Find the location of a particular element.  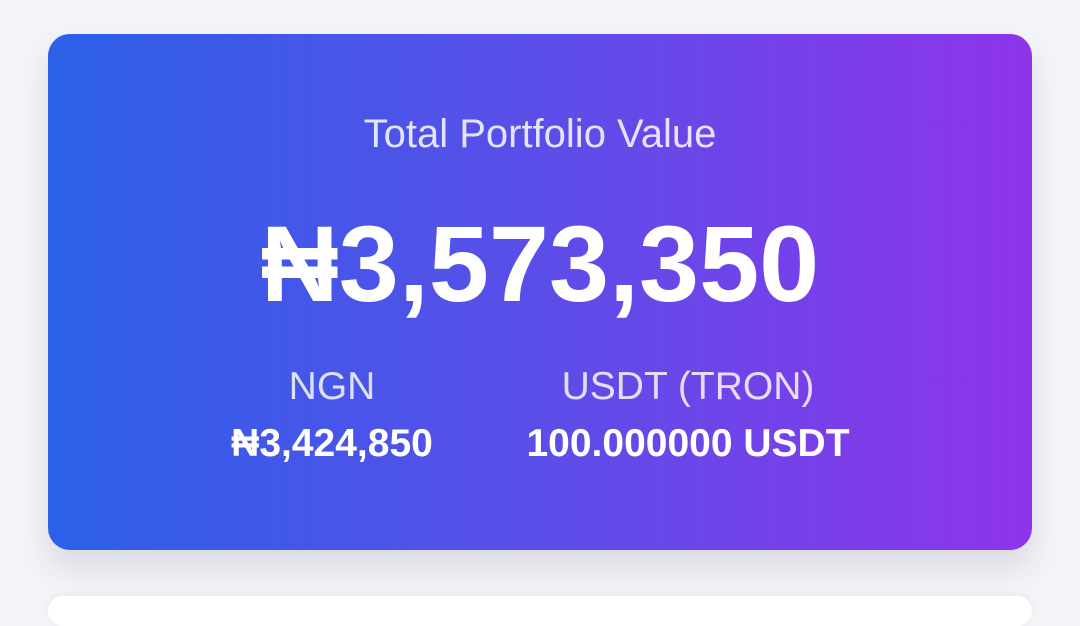

usdt-balance-amount: 100.000000 USDT is located at coordinates (688, 443).